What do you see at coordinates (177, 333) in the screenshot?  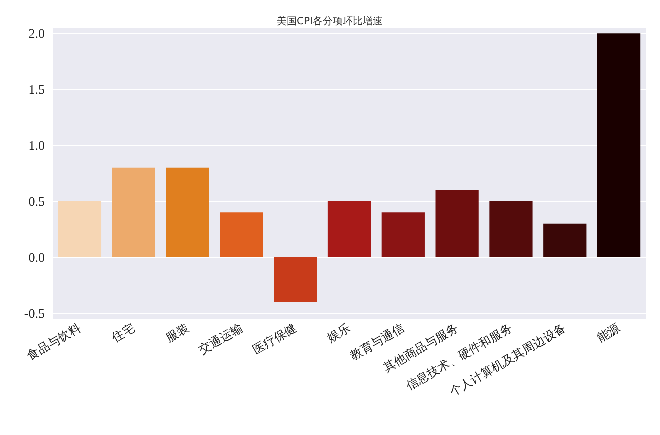 I see `x-tick-label: 服装` at bounding box center [177, 333].